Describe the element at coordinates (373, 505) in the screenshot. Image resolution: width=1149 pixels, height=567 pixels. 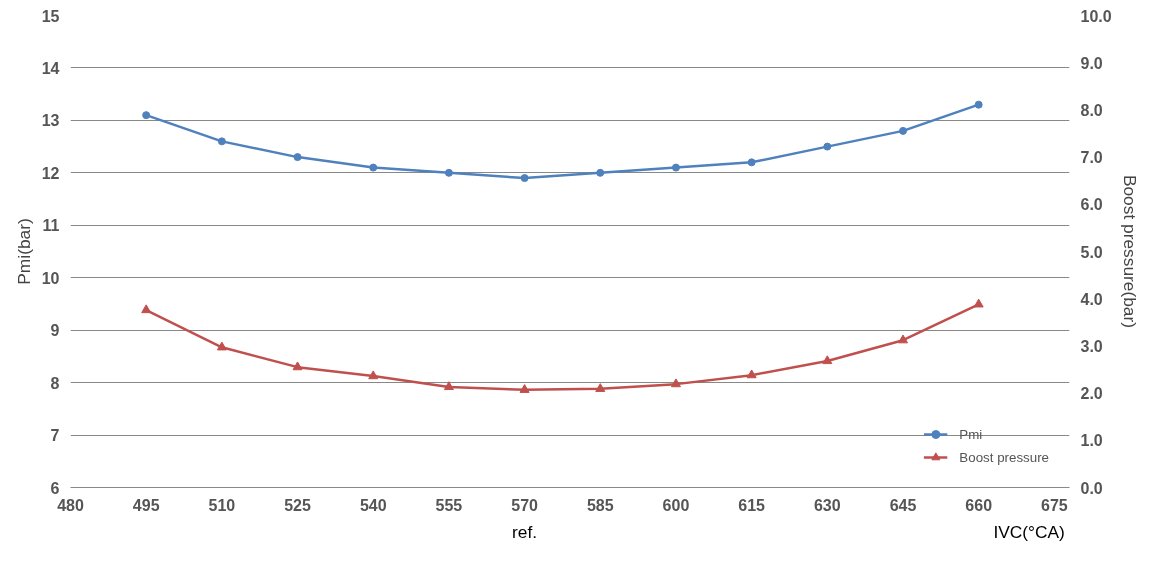
I see `x-tick-label: 540` at that location.